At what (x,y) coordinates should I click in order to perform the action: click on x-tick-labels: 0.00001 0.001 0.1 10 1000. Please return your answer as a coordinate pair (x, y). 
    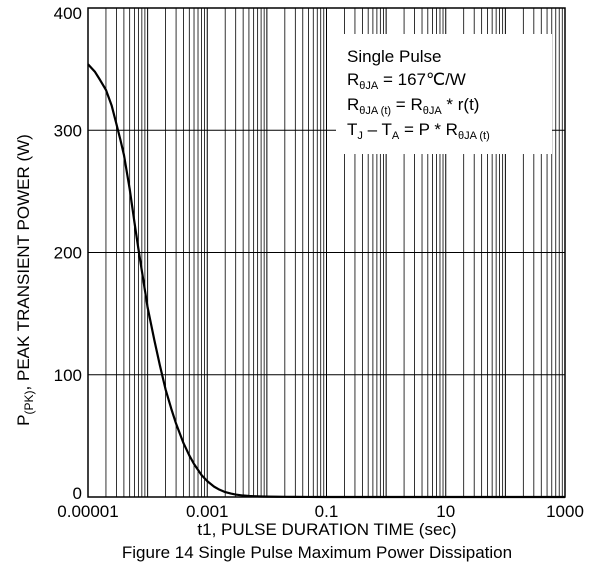
    Looking at the image, I should click on (320, 511).